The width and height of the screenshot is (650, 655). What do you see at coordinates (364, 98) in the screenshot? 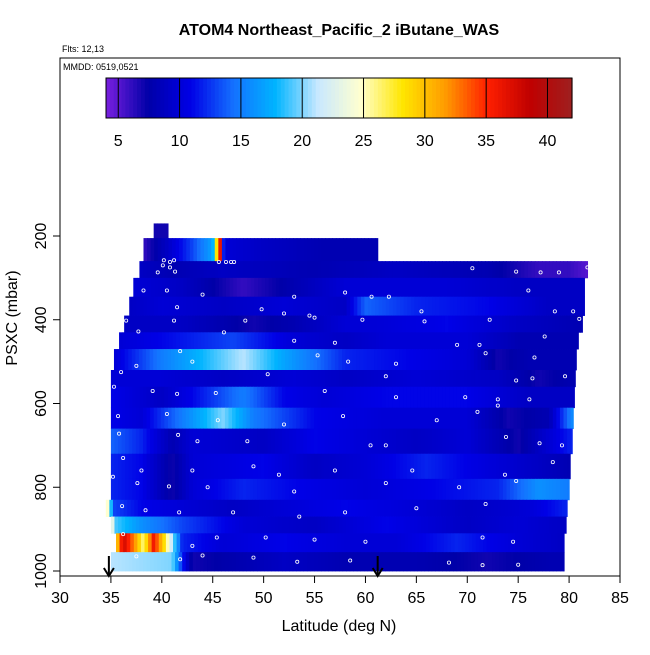
I see `colorbar-cell` at bounding box center [364, 98].